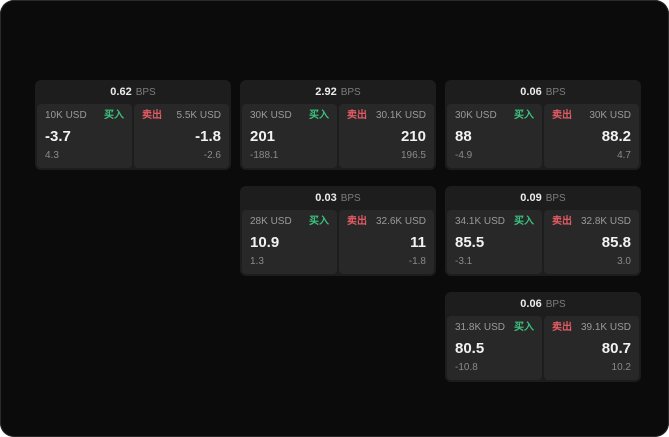  Describe the element at coordinates (494, 348) in the screenshot. I see `buy-panel: 31.8K USD 买入 80.5 -10.8` at that location.